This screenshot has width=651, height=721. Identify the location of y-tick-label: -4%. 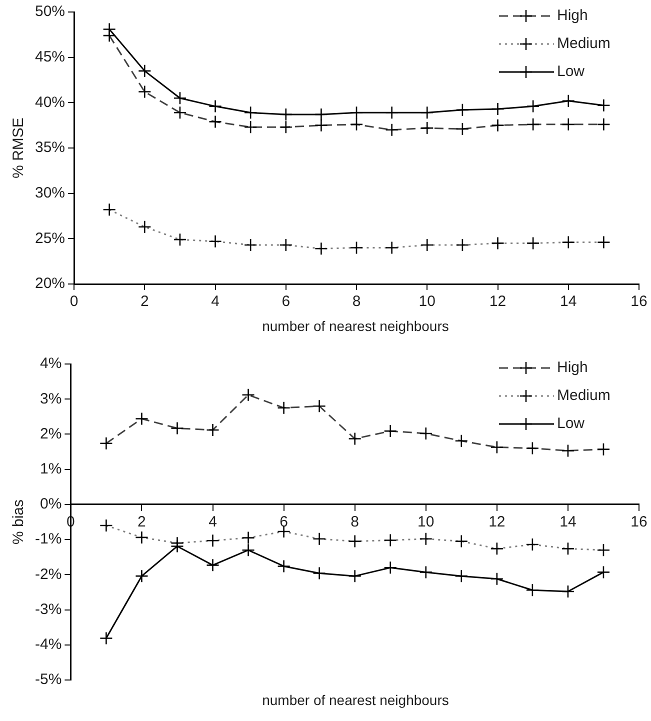
(48, 645).